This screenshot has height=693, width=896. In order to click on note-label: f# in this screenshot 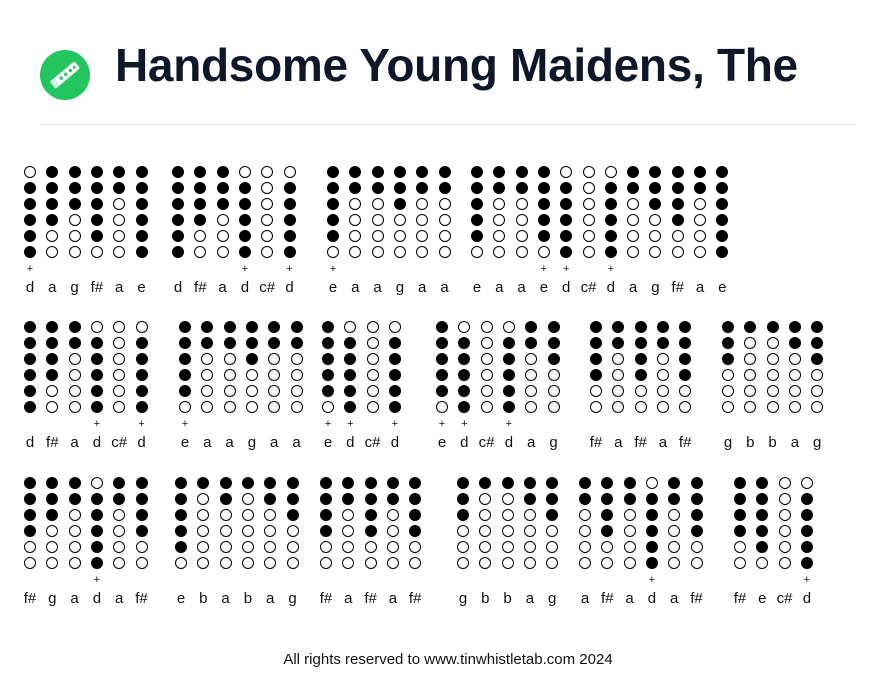, I will do `click(370, 598)`.